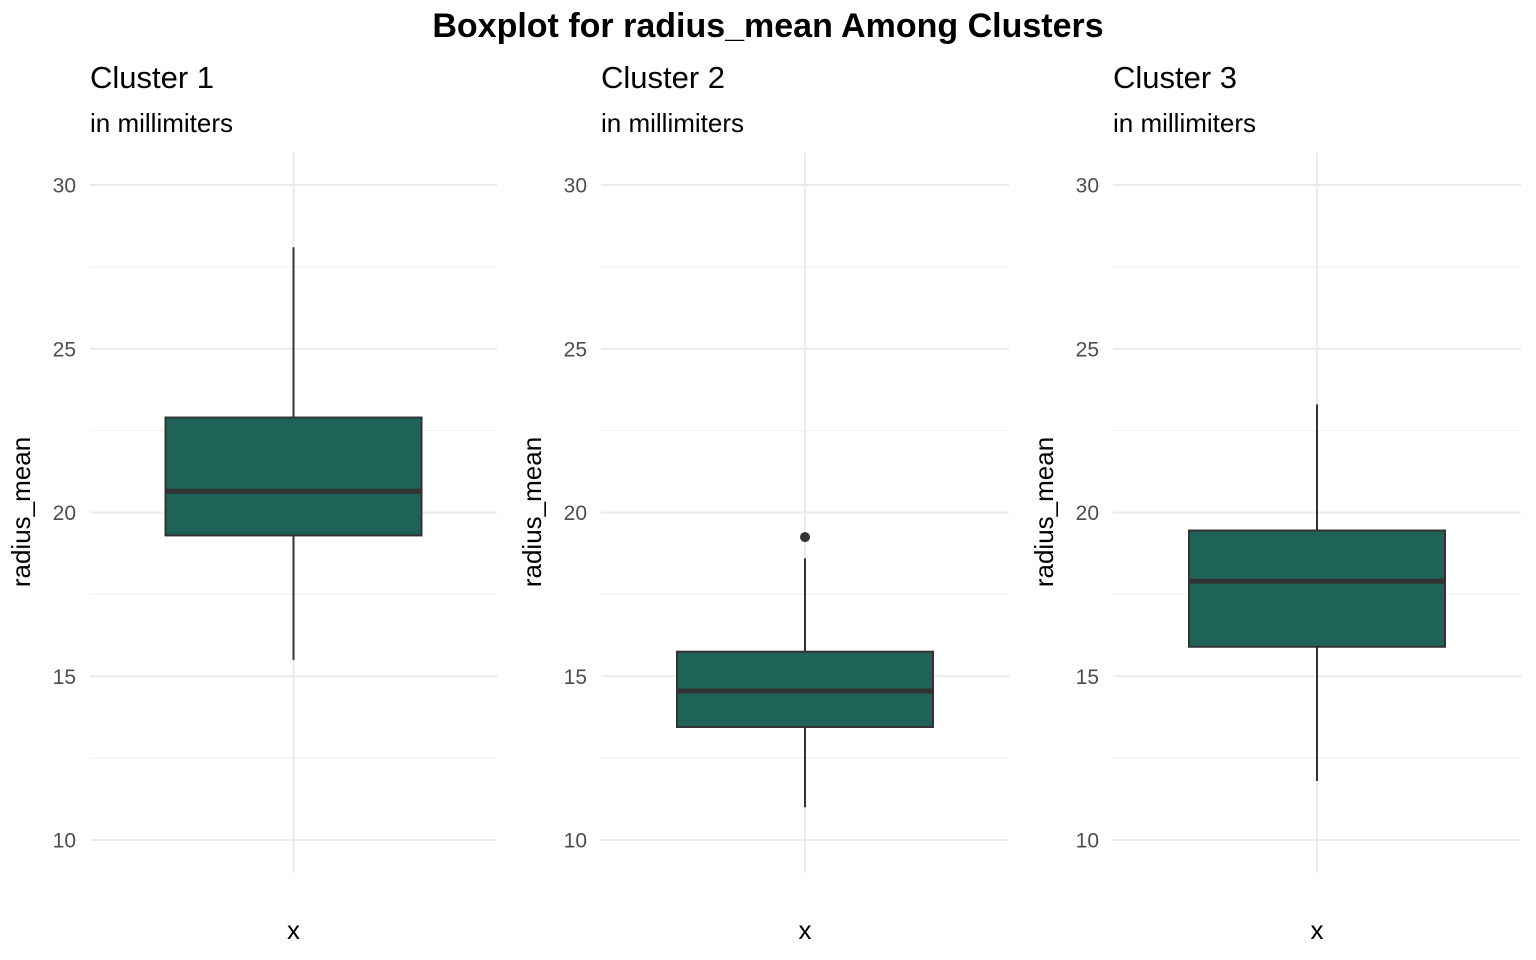 Image resolution: width=1536 pixels, height=960 pixels. I want to click on panel-title: Cluster 1, so click(152, 77).